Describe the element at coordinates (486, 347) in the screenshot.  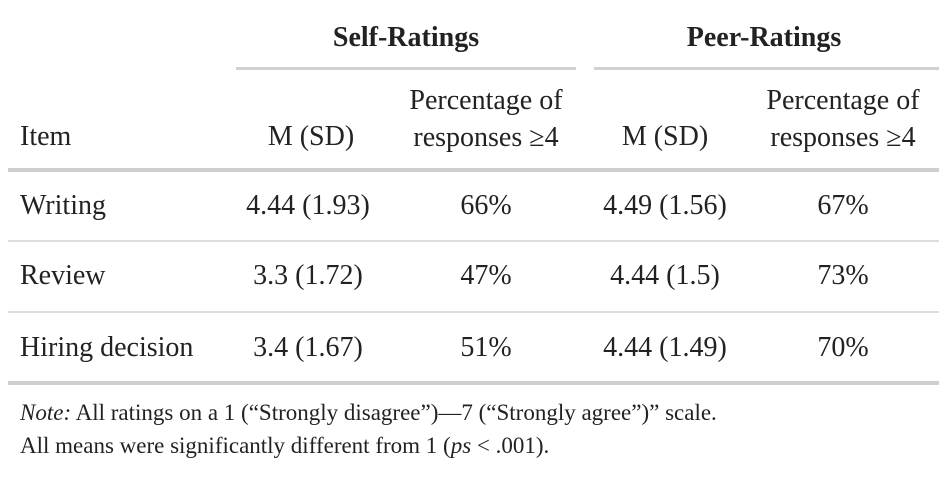
I see `row-self-percentage: 51%` at that location.